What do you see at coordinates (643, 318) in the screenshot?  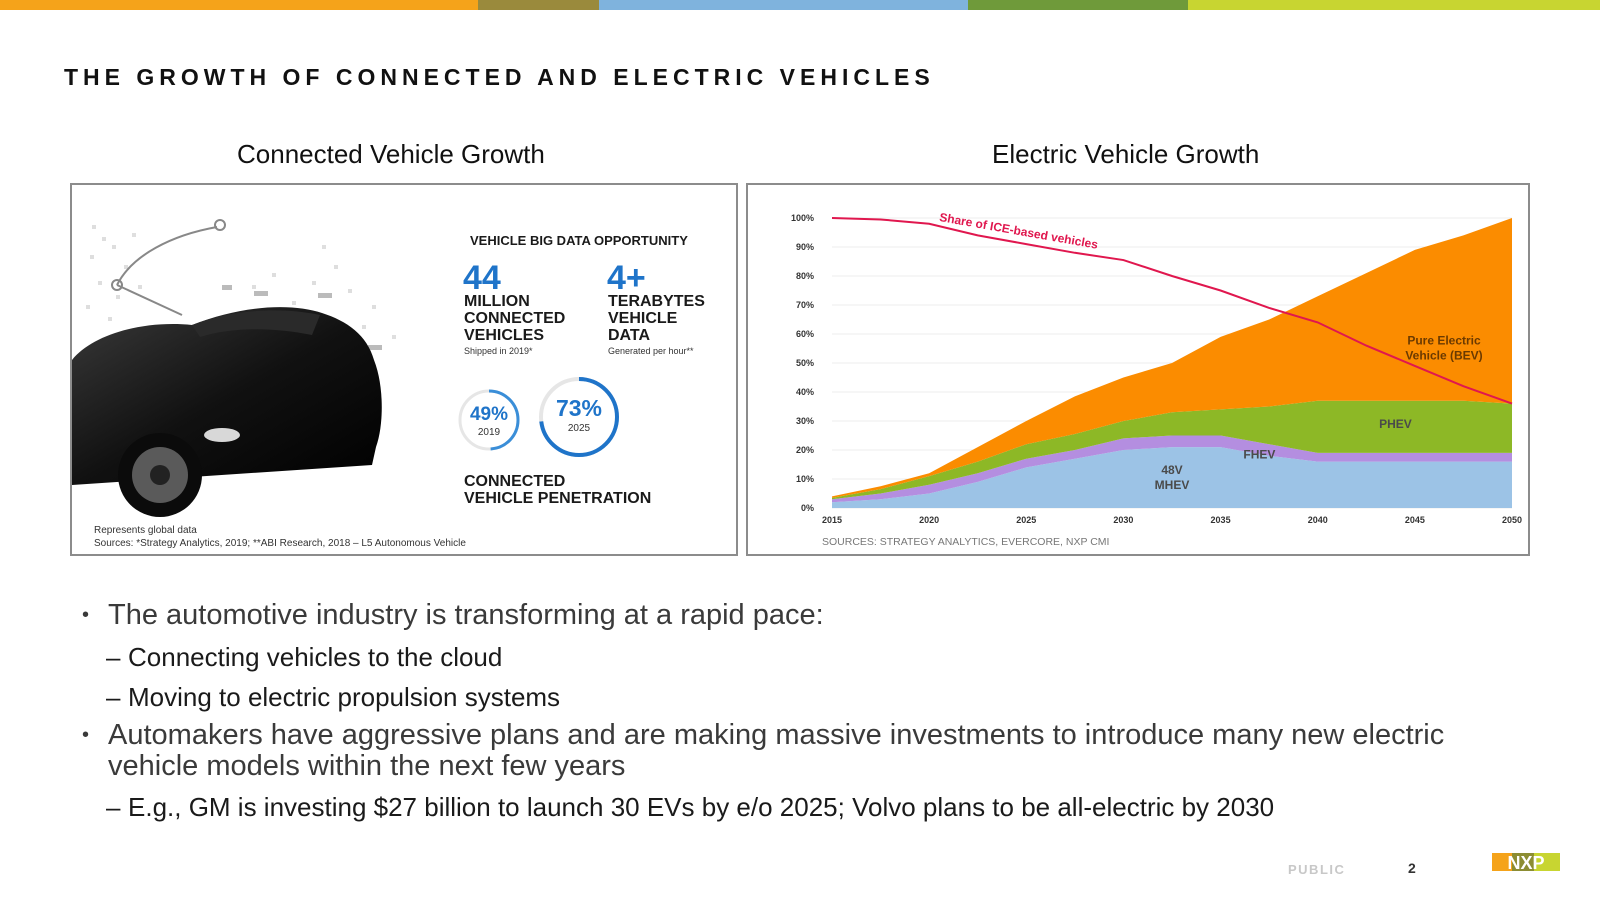 I see `stat2-line: VEHICLE` at bounding box center [643, 318].